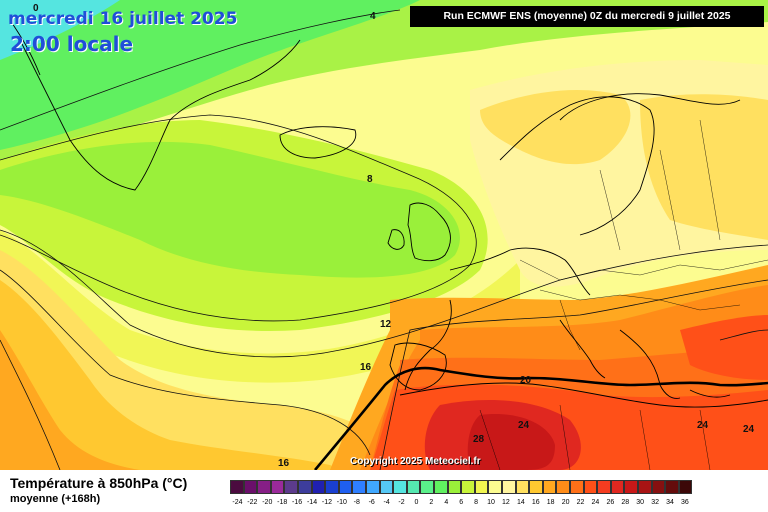  I want to click on legend-tick-label: 10, so click(491, 502).